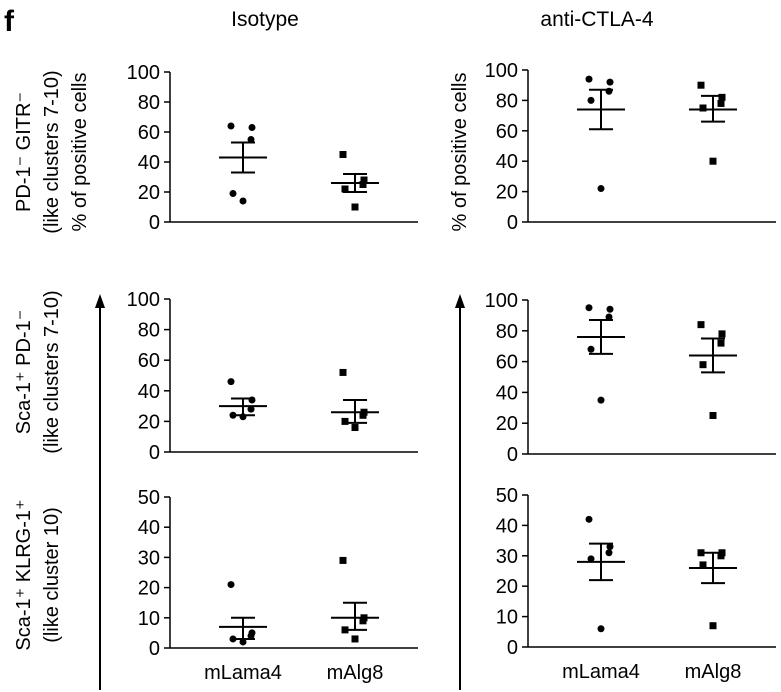  Describe the element at coordinates (272, 148) in the screenshot. I see `panel-1: 0 20 40 60 80 100` at that location.